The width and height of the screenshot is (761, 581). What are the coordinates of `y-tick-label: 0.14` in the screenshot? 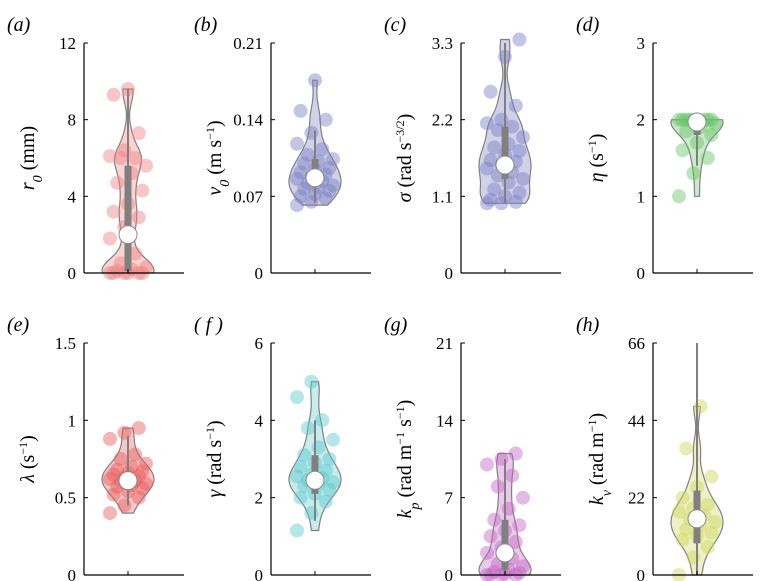 It's located at (248, 120).